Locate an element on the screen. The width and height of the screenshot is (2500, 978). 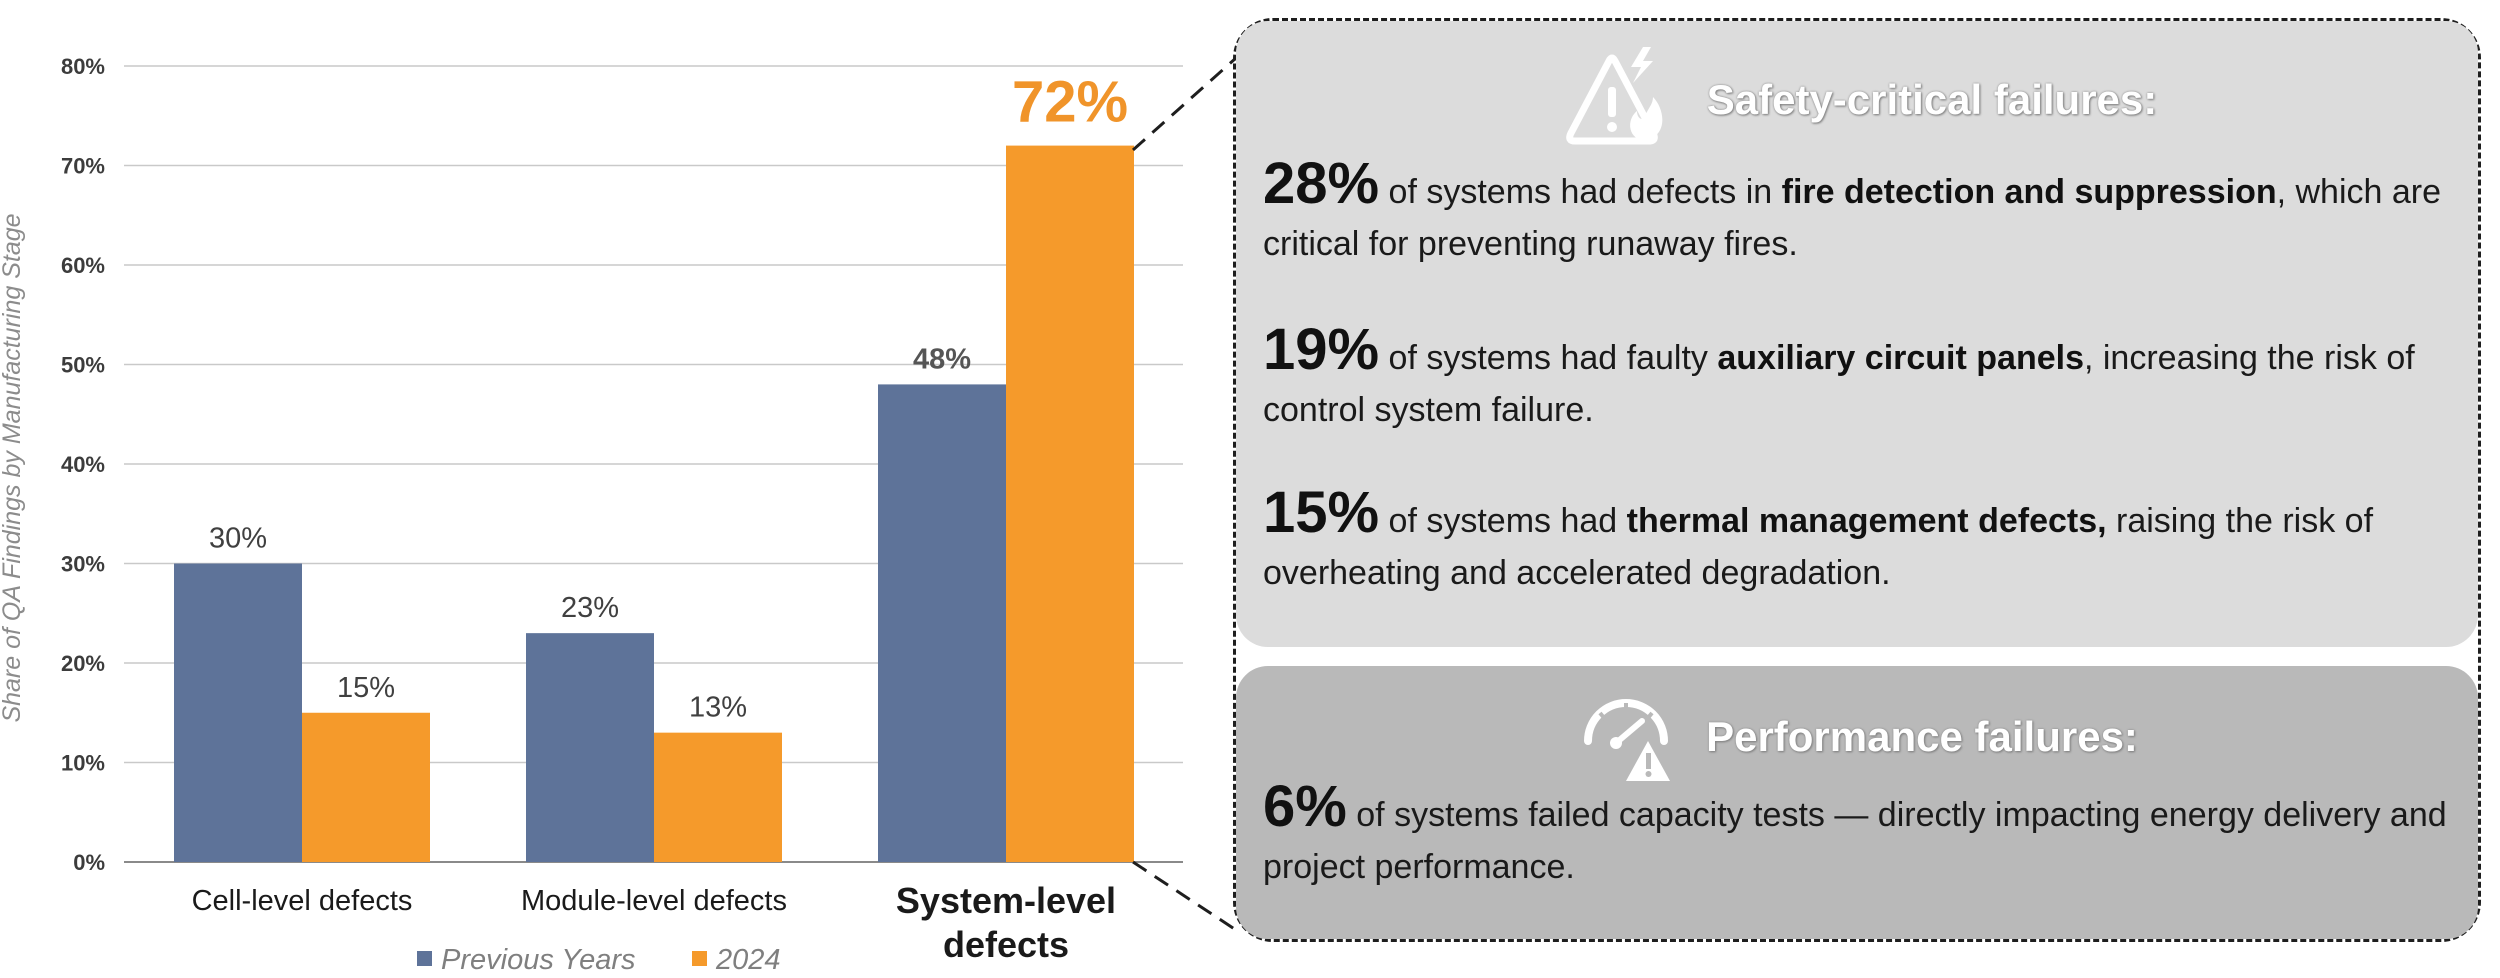
y-tick-label: 50% is located at coordinates (83, 365).